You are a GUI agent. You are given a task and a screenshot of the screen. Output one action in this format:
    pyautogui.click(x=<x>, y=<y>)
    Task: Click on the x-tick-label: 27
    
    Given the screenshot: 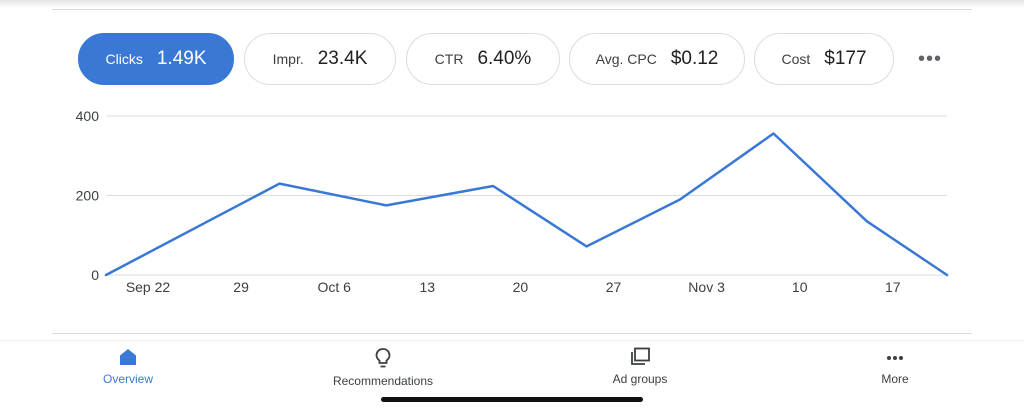 What is the action you would take?
    pyautogui.click(x=614, y=287)
    